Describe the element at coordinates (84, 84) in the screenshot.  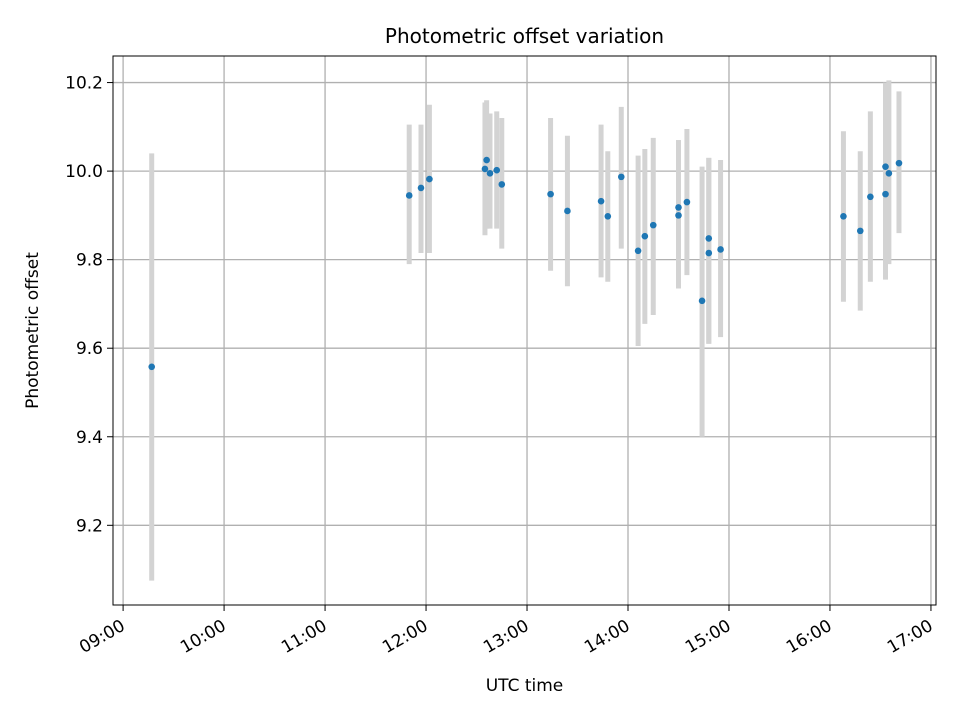
I see `y-tick-label: 10.2` at that location.